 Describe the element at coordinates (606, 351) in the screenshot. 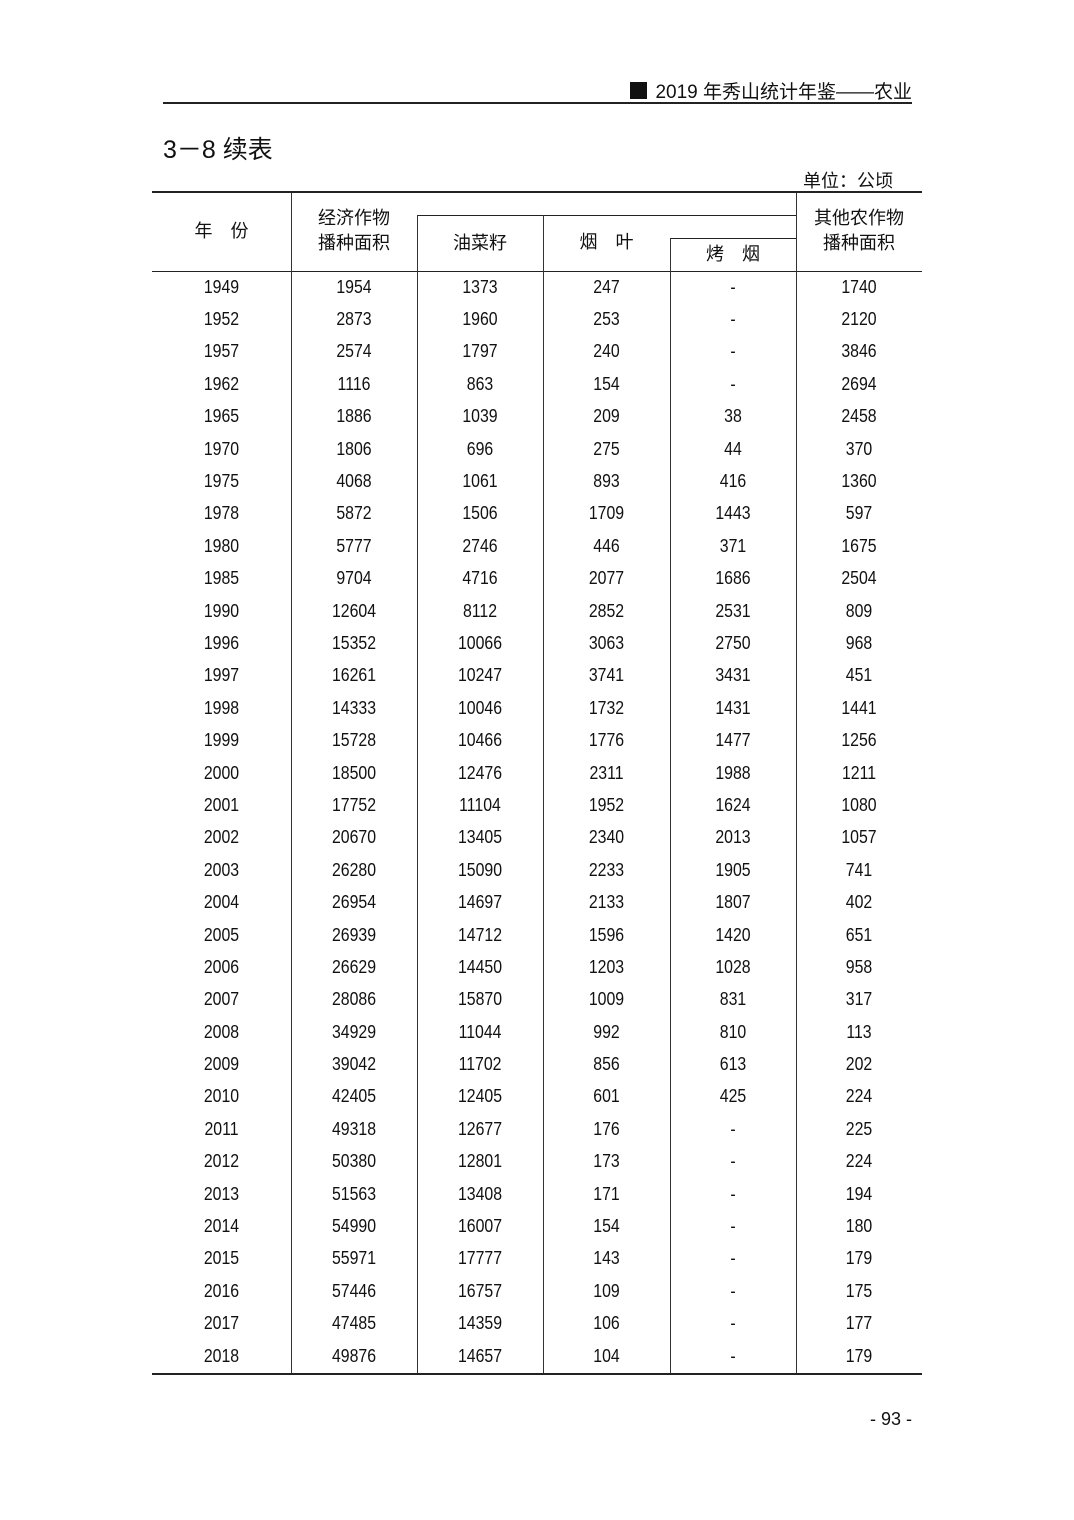

I see `cell-tobacco: 240` at that location.